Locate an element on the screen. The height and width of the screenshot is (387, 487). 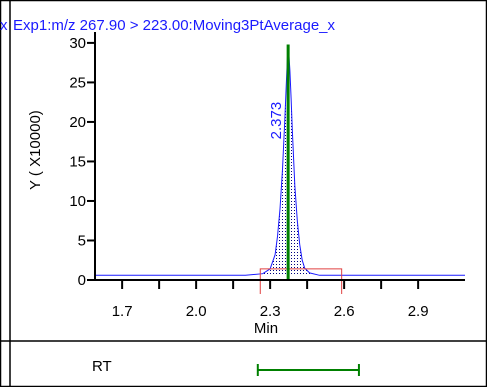
x-axis-label: Min is located at coordinates (266, 328).